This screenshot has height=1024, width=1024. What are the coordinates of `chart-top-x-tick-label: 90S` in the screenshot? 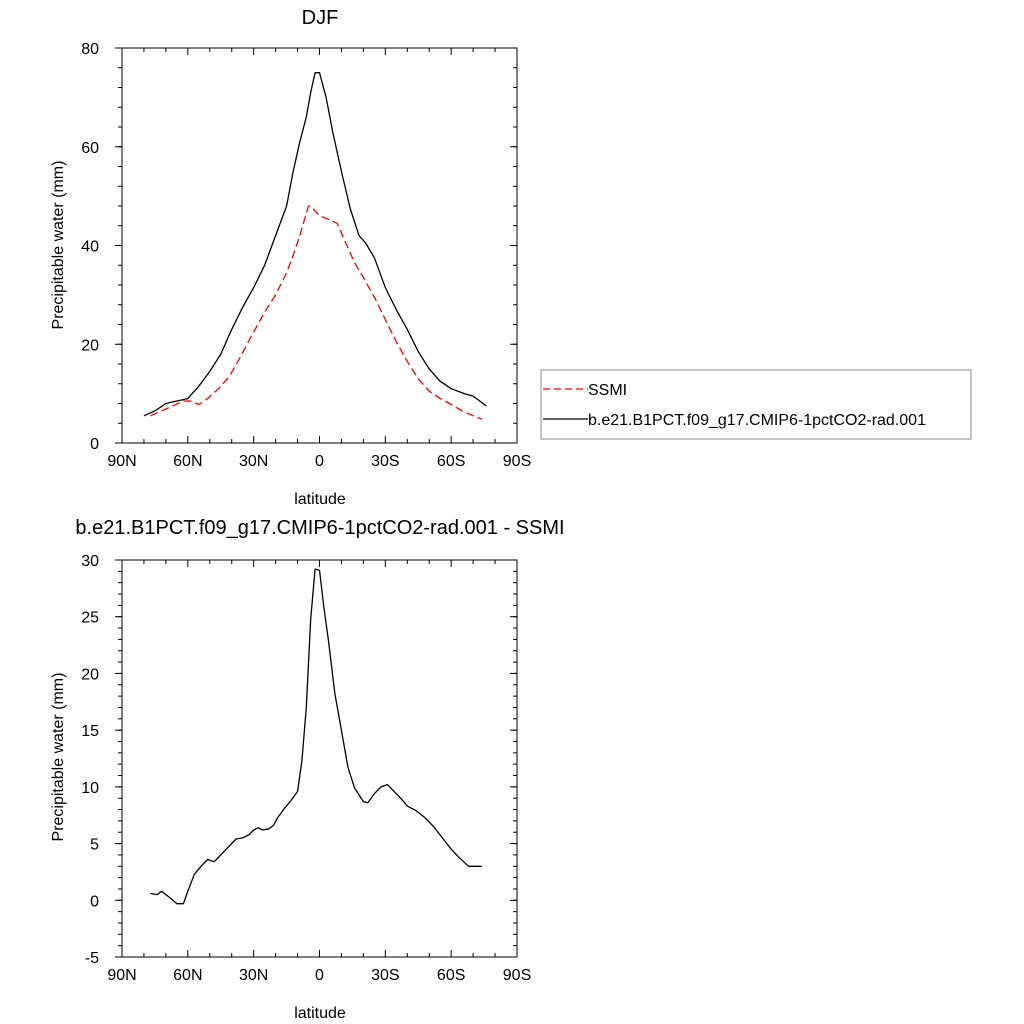 It's located at (517, 461).